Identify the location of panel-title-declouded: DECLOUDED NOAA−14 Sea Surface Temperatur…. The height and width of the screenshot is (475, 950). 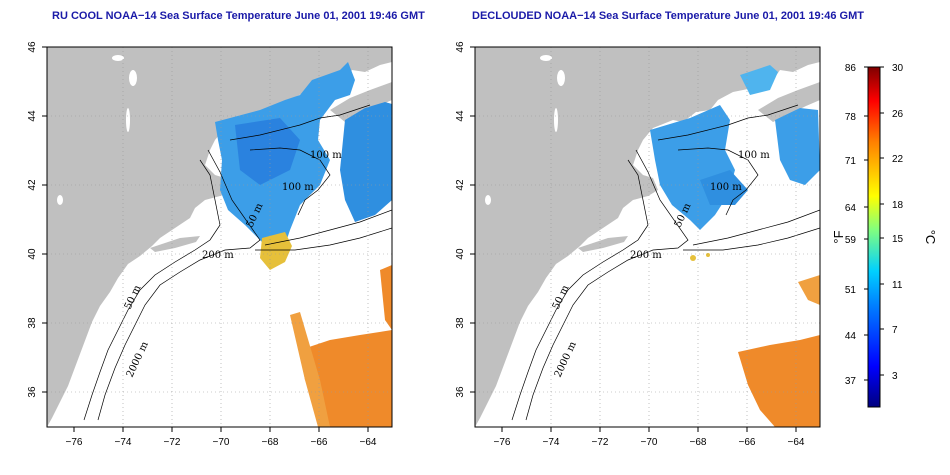
(668, 16).